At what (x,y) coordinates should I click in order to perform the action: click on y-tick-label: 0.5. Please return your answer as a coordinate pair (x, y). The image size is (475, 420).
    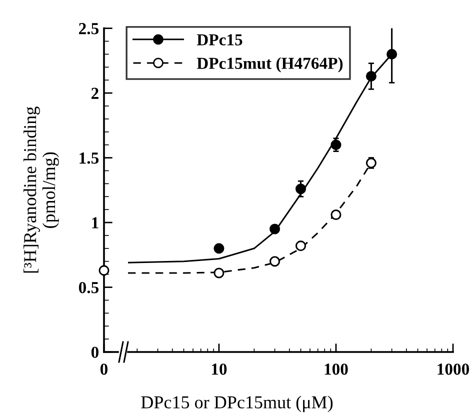
    Looking at the image, I should click on (88, 288).